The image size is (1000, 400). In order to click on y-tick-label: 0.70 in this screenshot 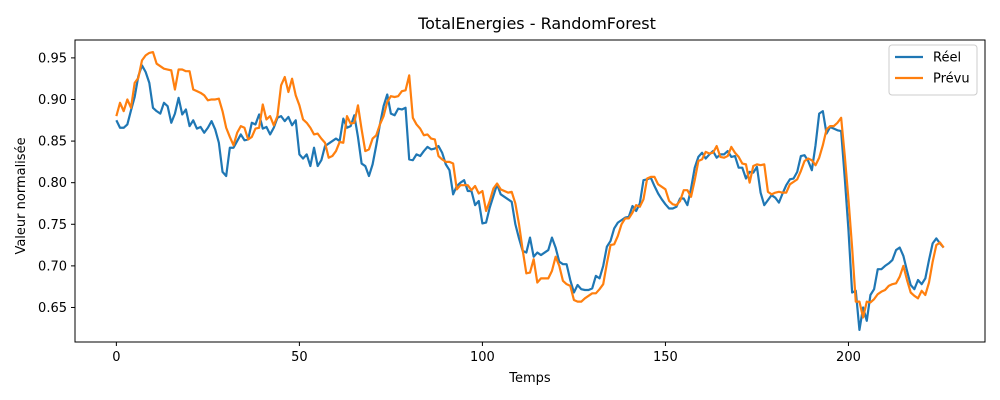, I will do `click(52, 266)`.